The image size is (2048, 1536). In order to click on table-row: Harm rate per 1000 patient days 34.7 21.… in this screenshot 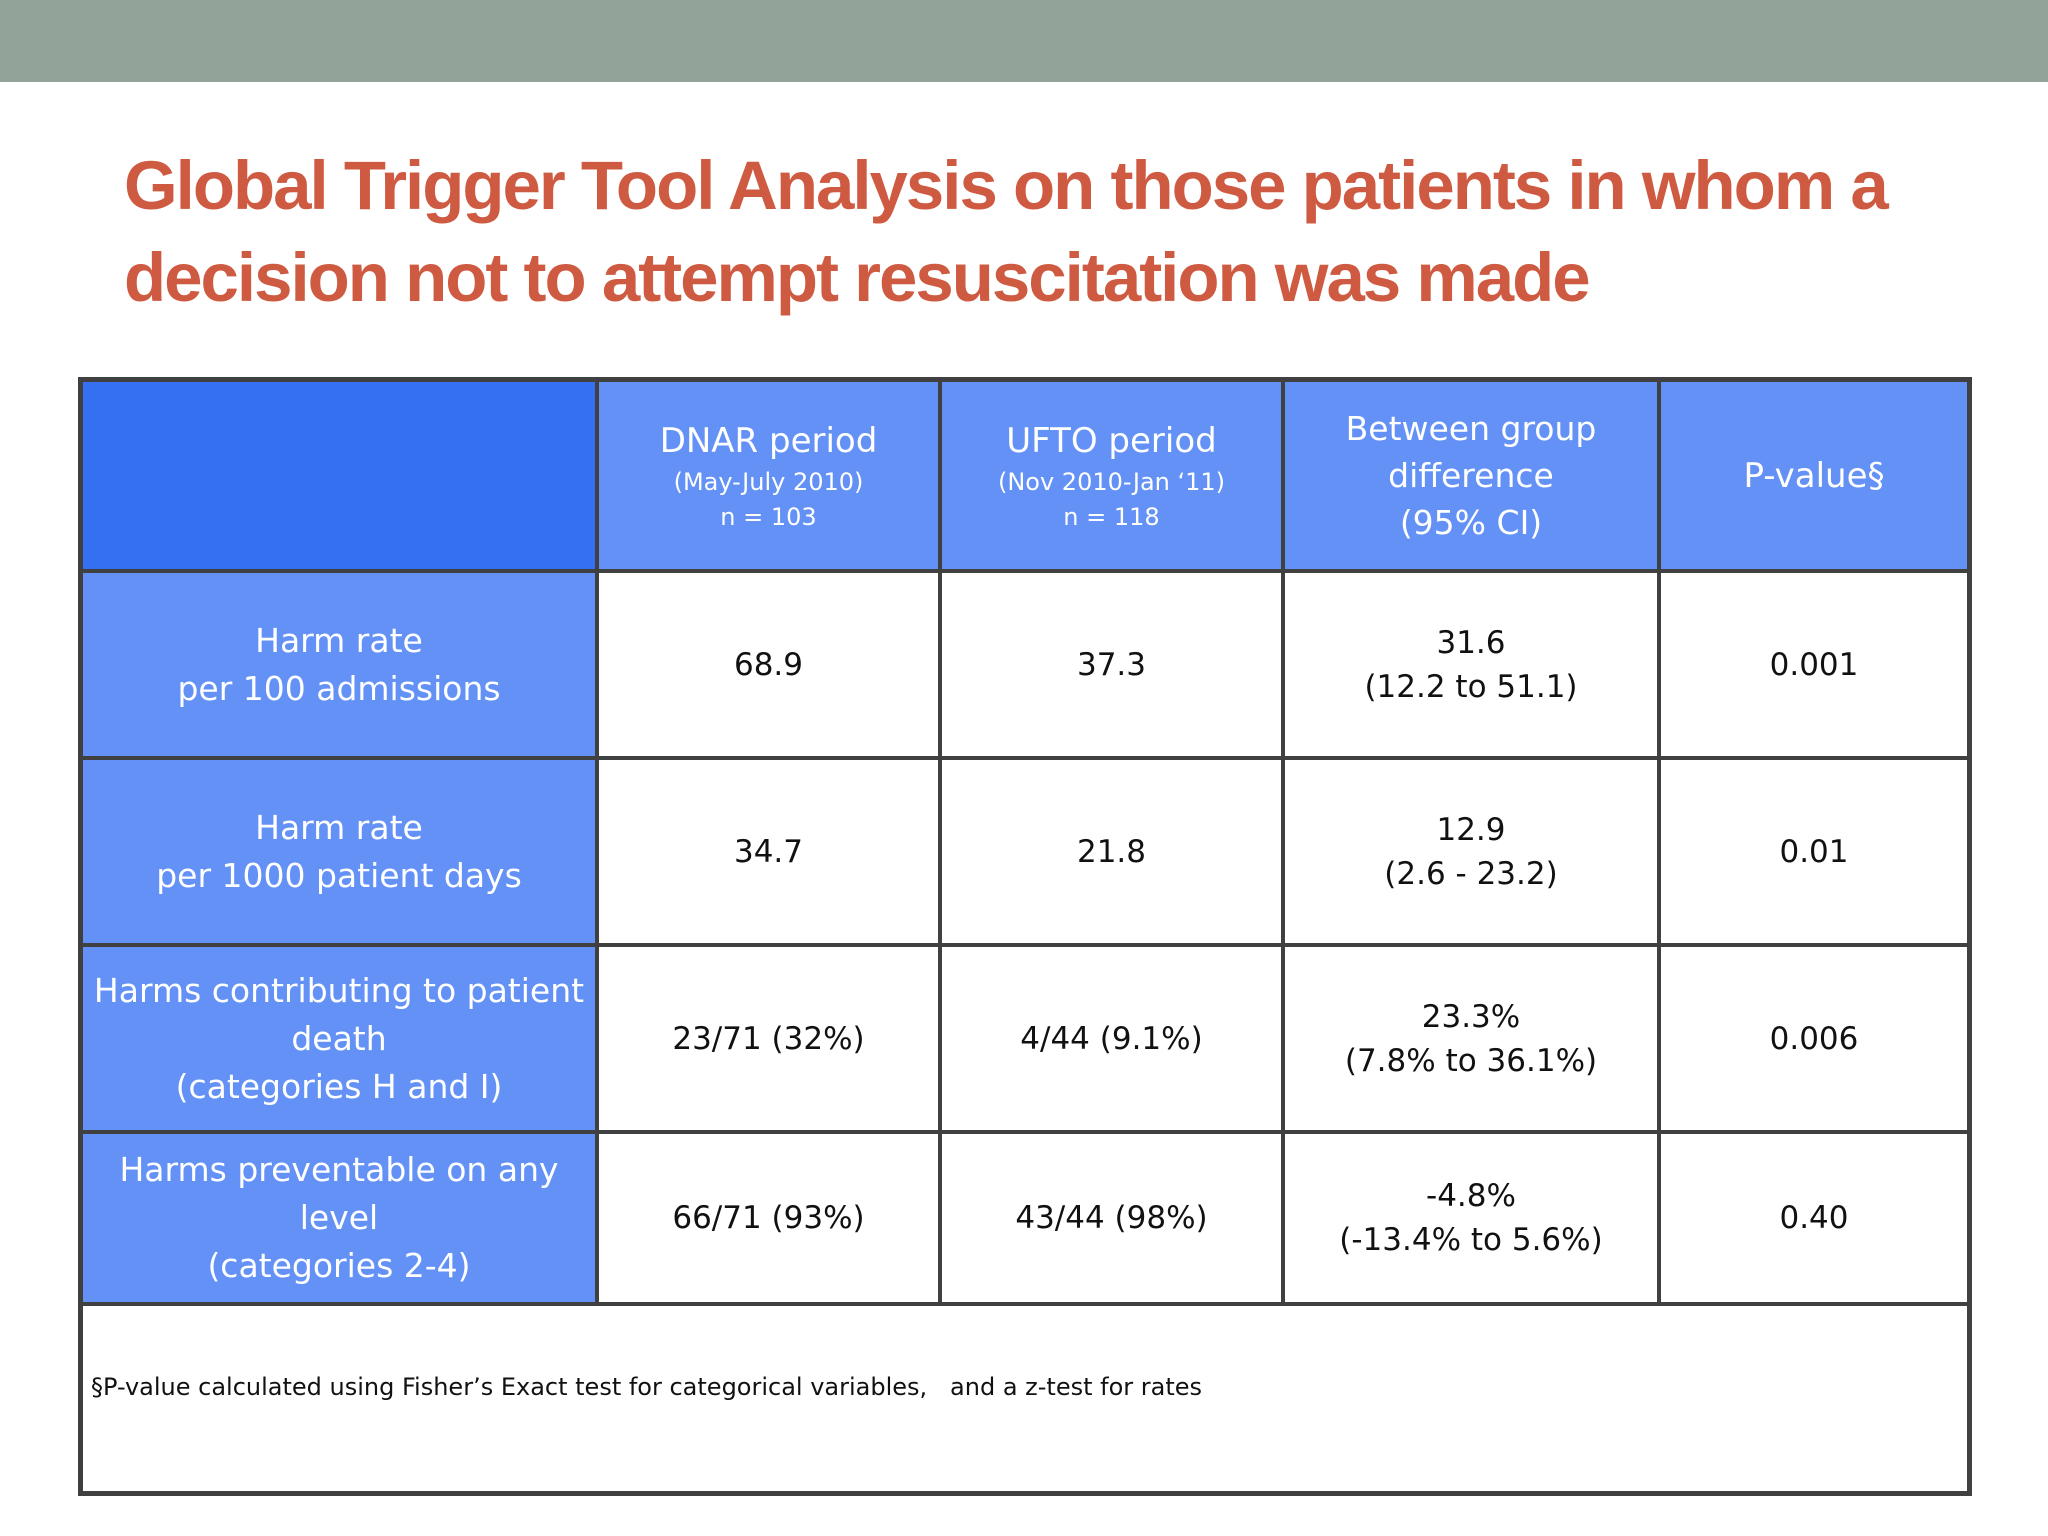, I will do `click(1025, 851)`.